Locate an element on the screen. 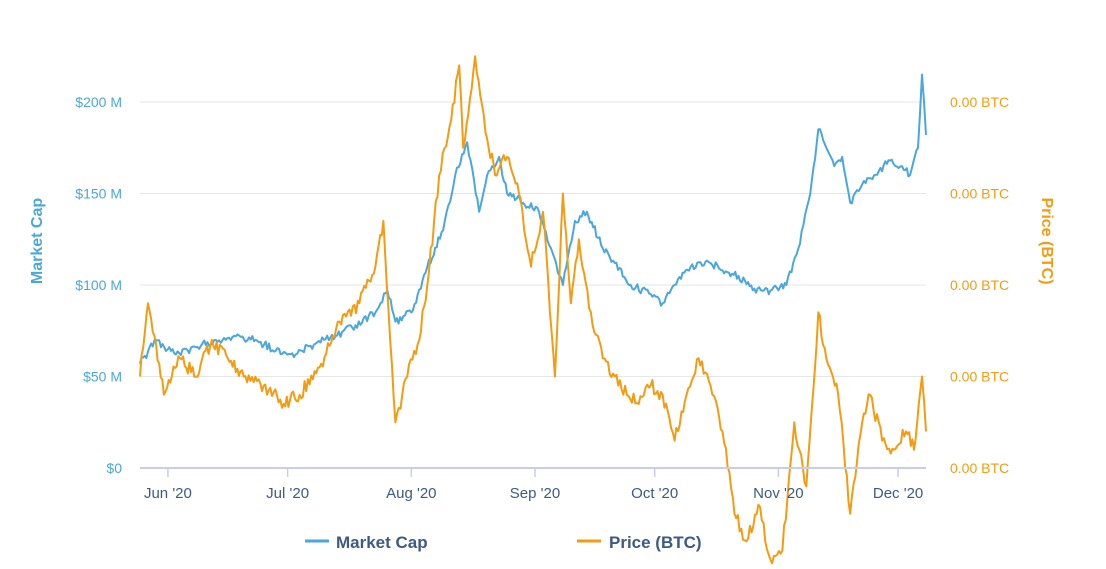 The height and width of the screenshot is (569, 1106). left-tick-label: $50 M is located at coordinates (102, 377).